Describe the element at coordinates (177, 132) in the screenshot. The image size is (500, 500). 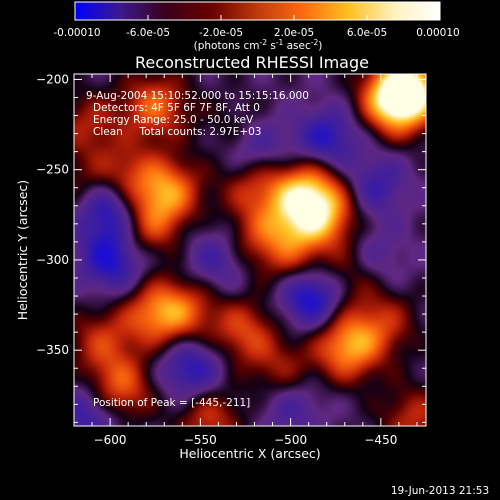
I see `info-clean-counts: Clean Total counts: 2.97E+03` at that location.